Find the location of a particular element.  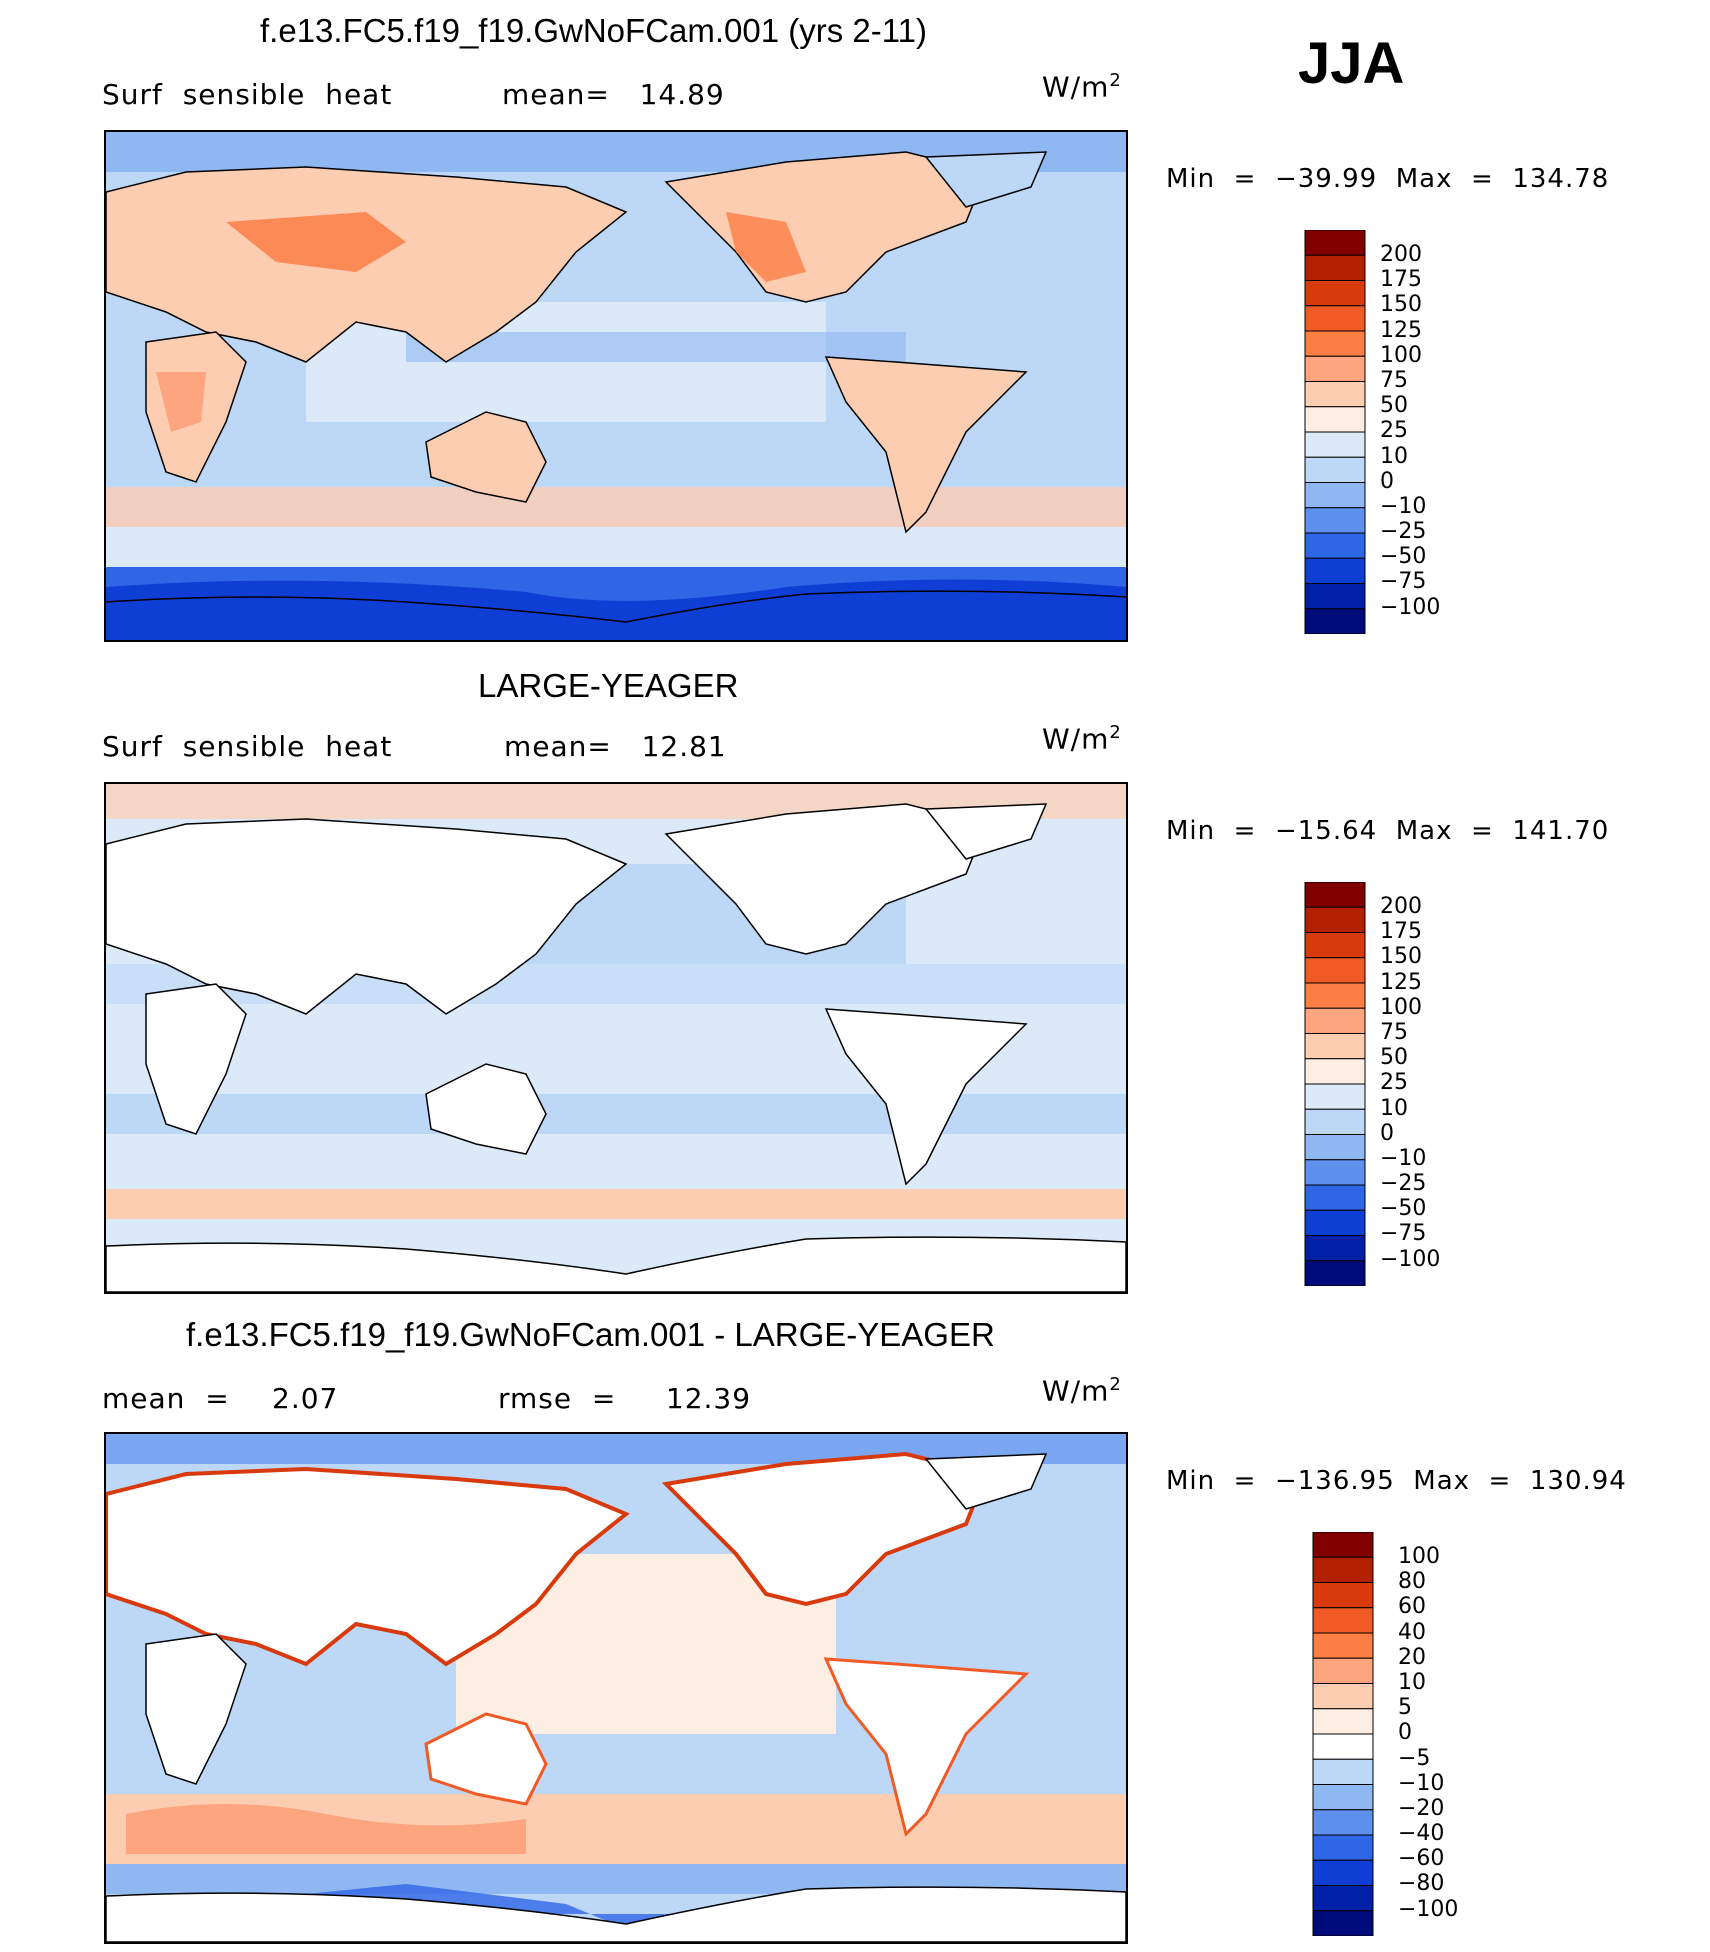

panel3-rmse: rmse = 12.39 is located at coordinates (625, 1398).